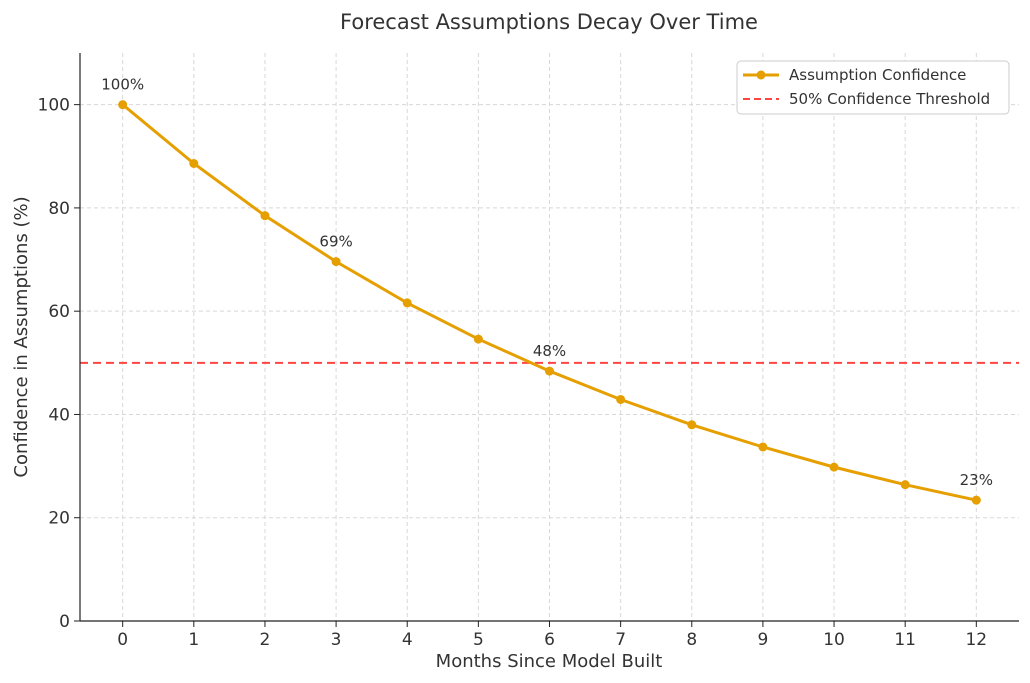 This screenshot has width=1030, height=683. What do you see at coordinates (335, 242) in the screenshot?
I see `data-label: 69%` at bounding box center [335, 242].